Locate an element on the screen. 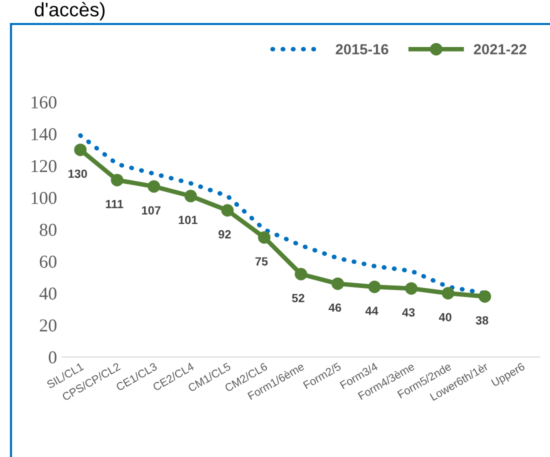 The height and width of the screenshot is (457, 550). data-label: 43 is located at coordinates (408, 312).